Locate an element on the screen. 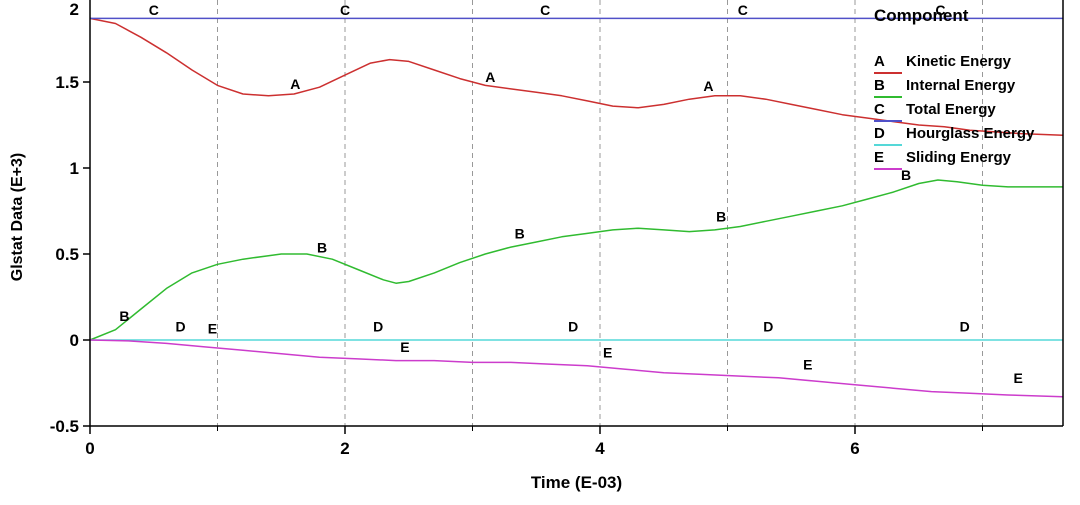 Image resolution: width=1080 pixels, height=505 pixels. legend-item-B: B Internal Energy is located at coordinates (970, 87).